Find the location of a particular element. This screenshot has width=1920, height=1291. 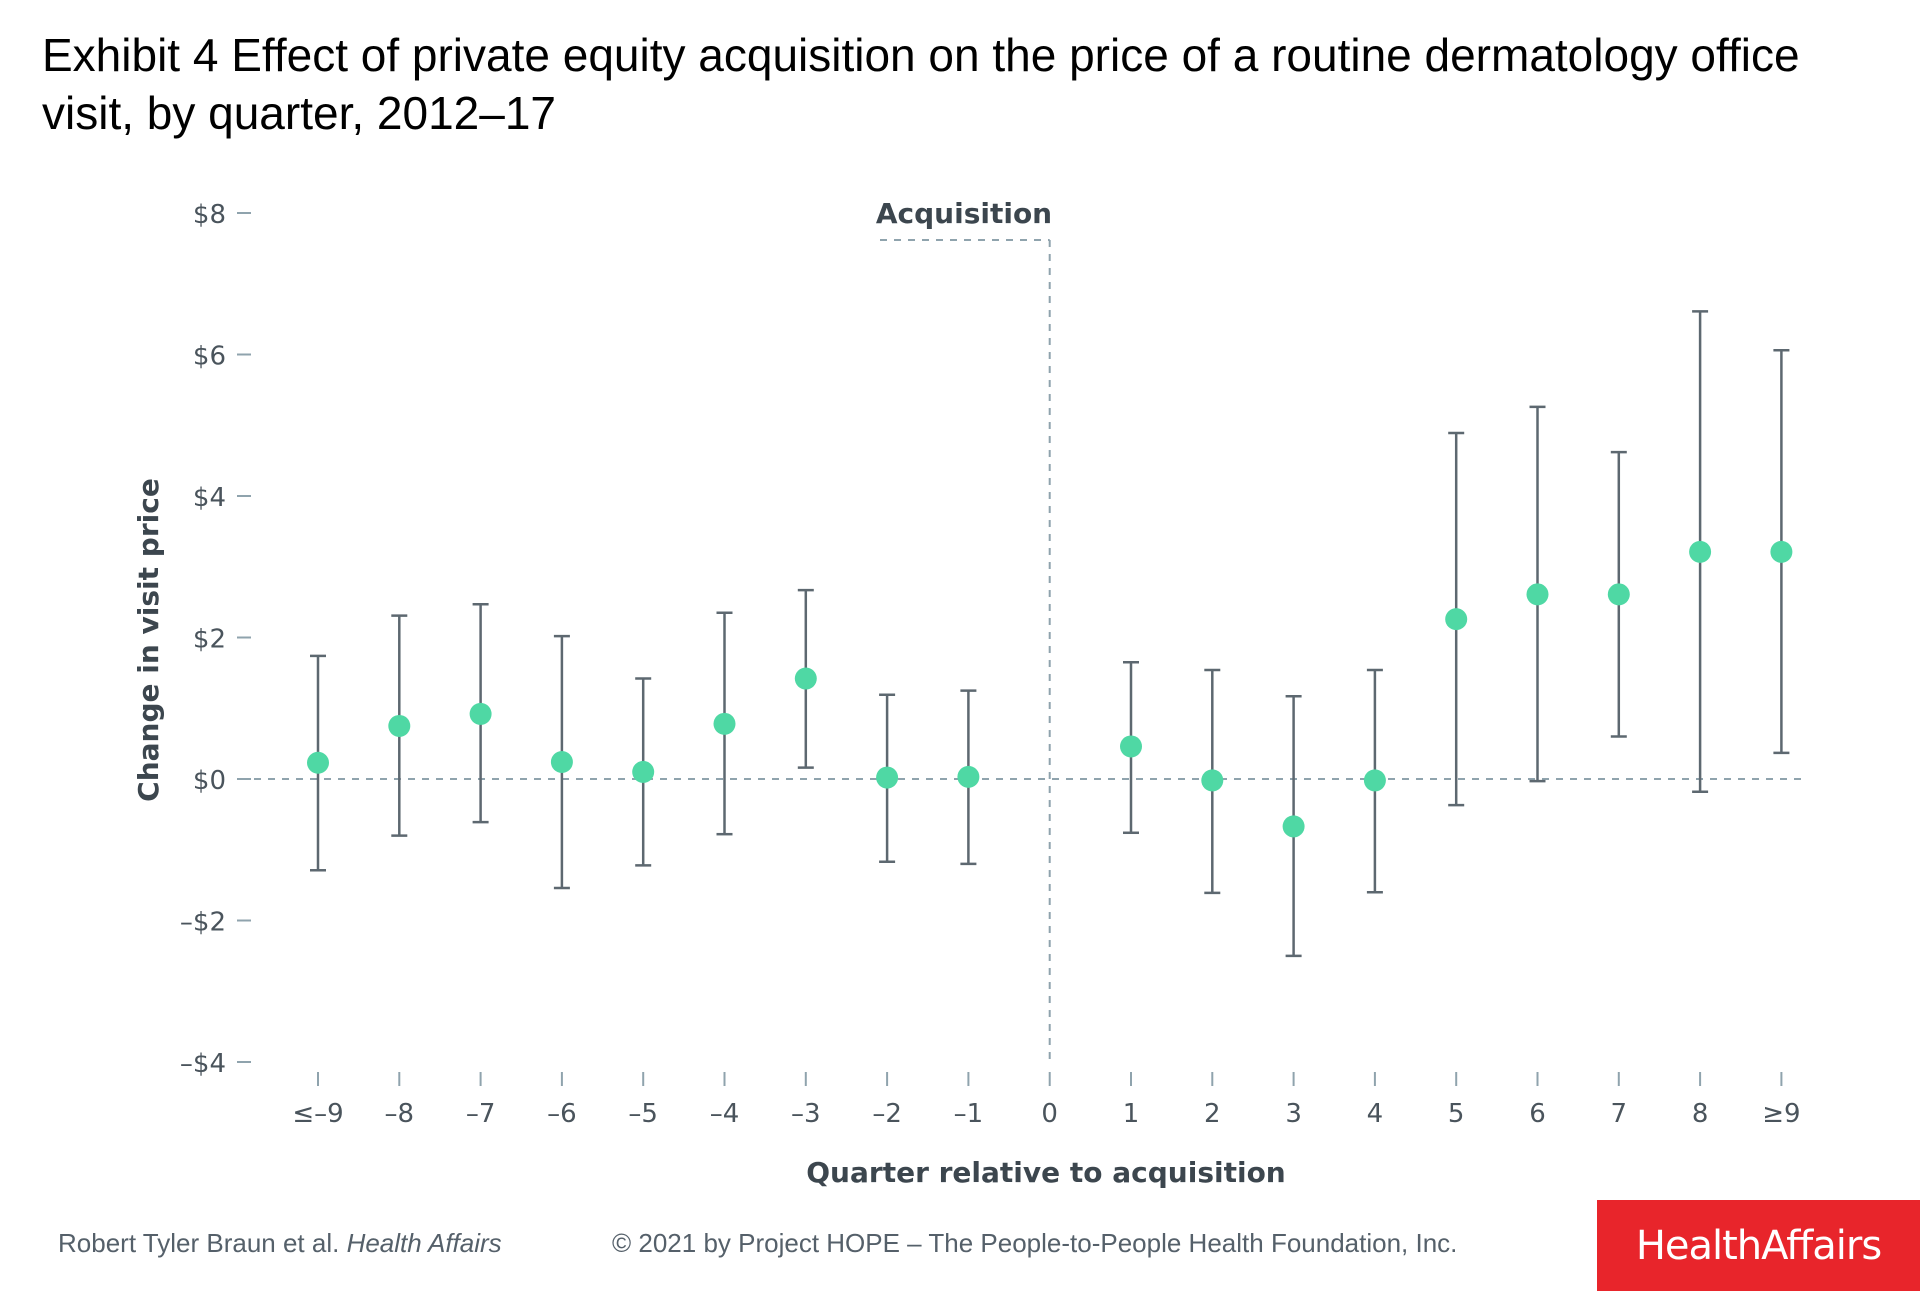

x-tick-label: ≥9 is located at coordinates (1781, 1114).